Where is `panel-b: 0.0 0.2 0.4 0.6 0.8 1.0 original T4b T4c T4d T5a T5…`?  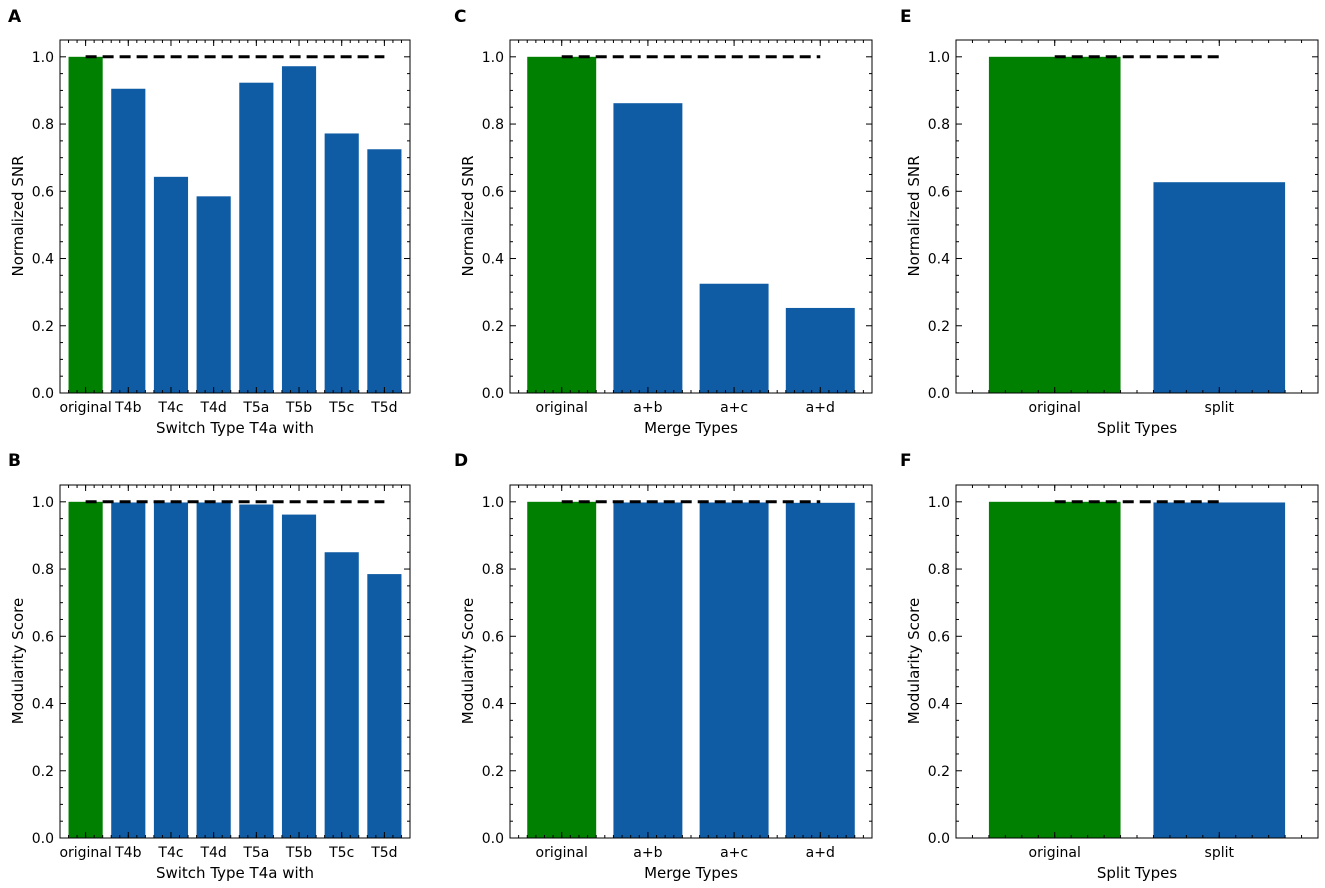
panel-b: 0.0 0.2 0.4 0.6 0.8 1.0 original T4b T4c T4d T5a T5… is located at coordinates (209, 666).